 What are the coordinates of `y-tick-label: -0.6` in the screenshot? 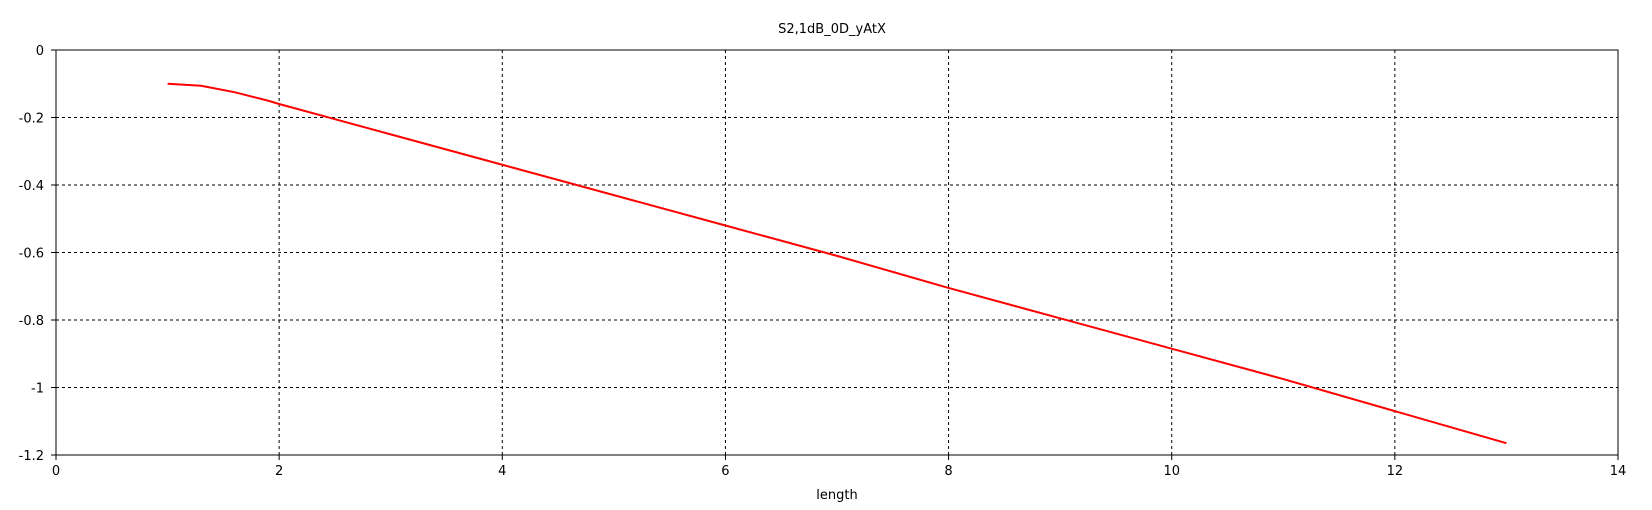 It's located at (31, 254).